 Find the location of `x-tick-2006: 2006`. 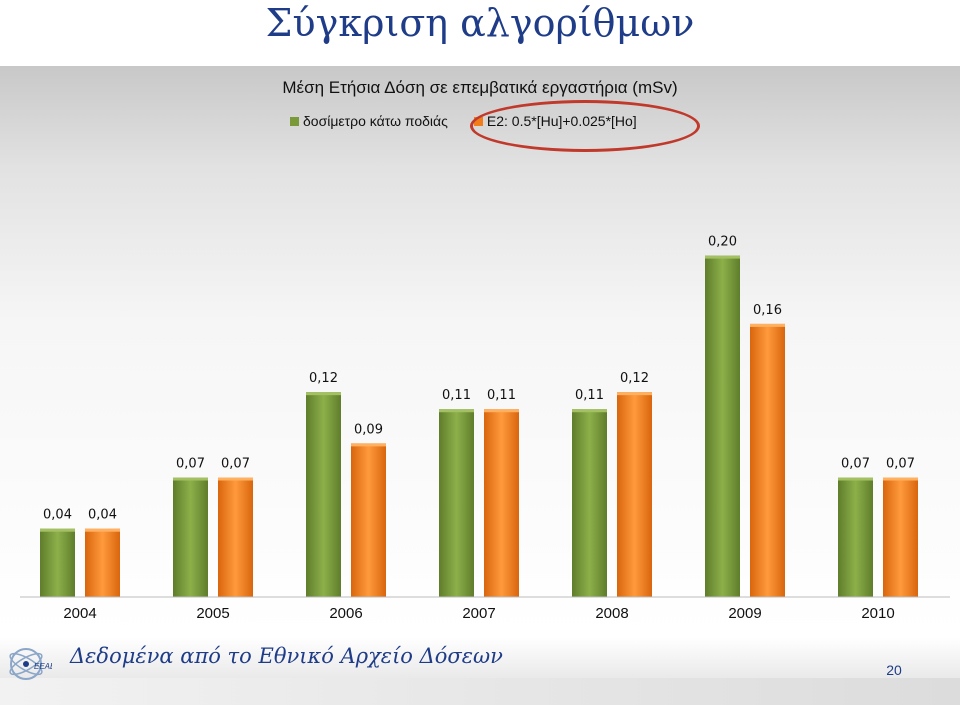

x-tick-2006: 2006 is located at coordinates (345, 613).